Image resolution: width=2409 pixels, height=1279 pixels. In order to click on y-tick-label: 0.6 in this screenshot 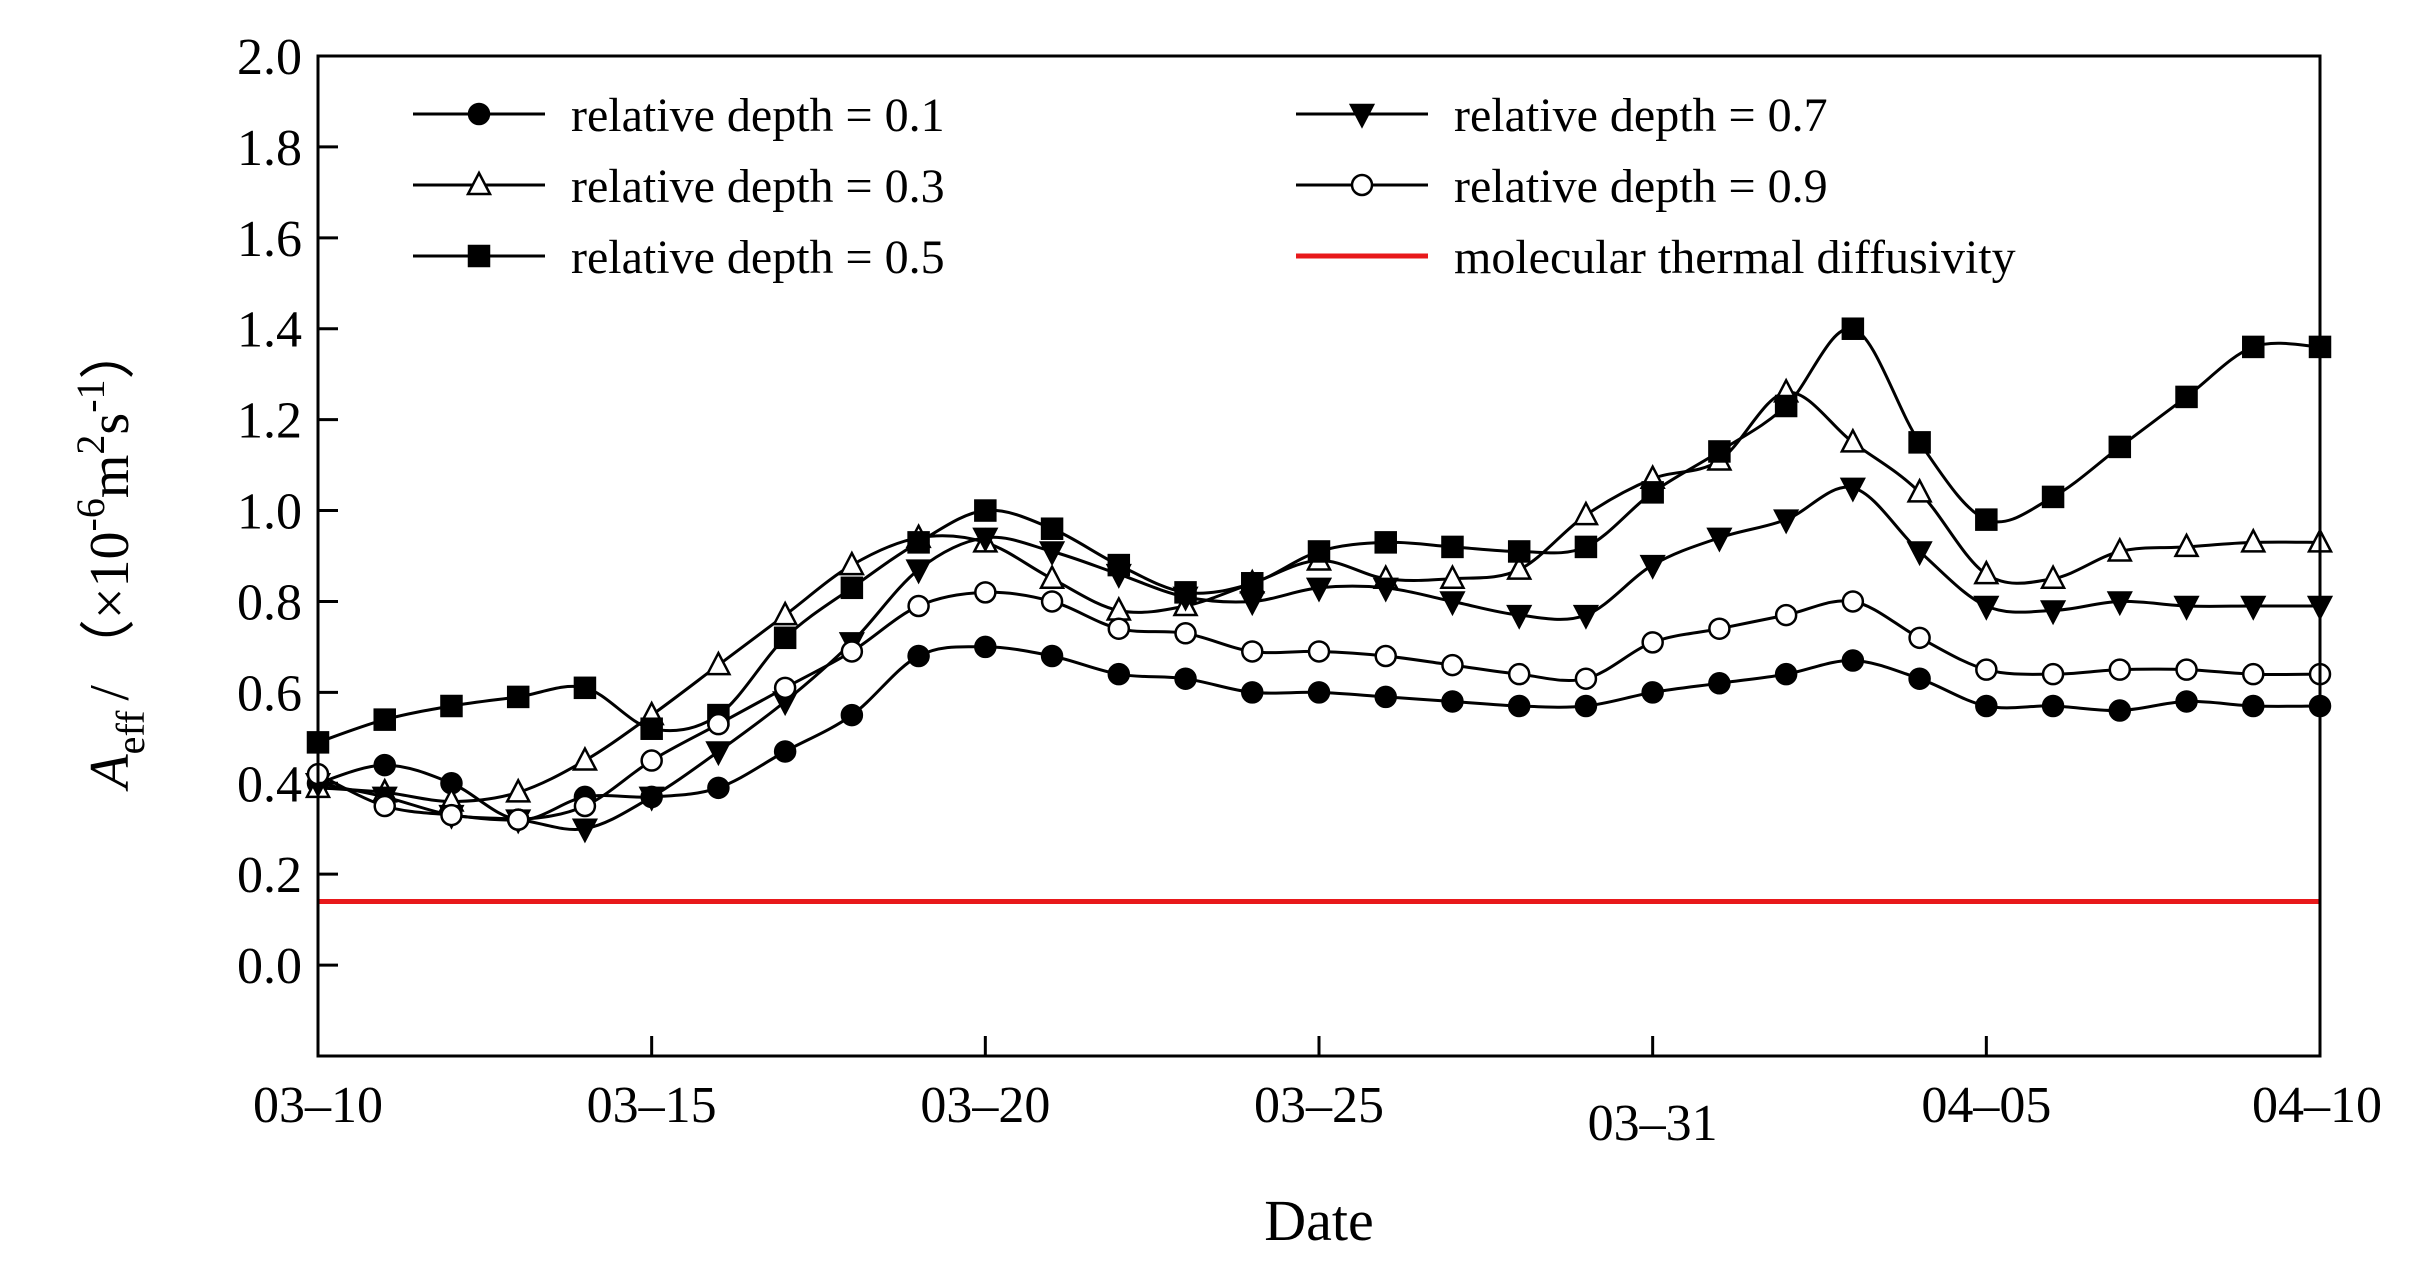, I will do `click(269, 693)`.